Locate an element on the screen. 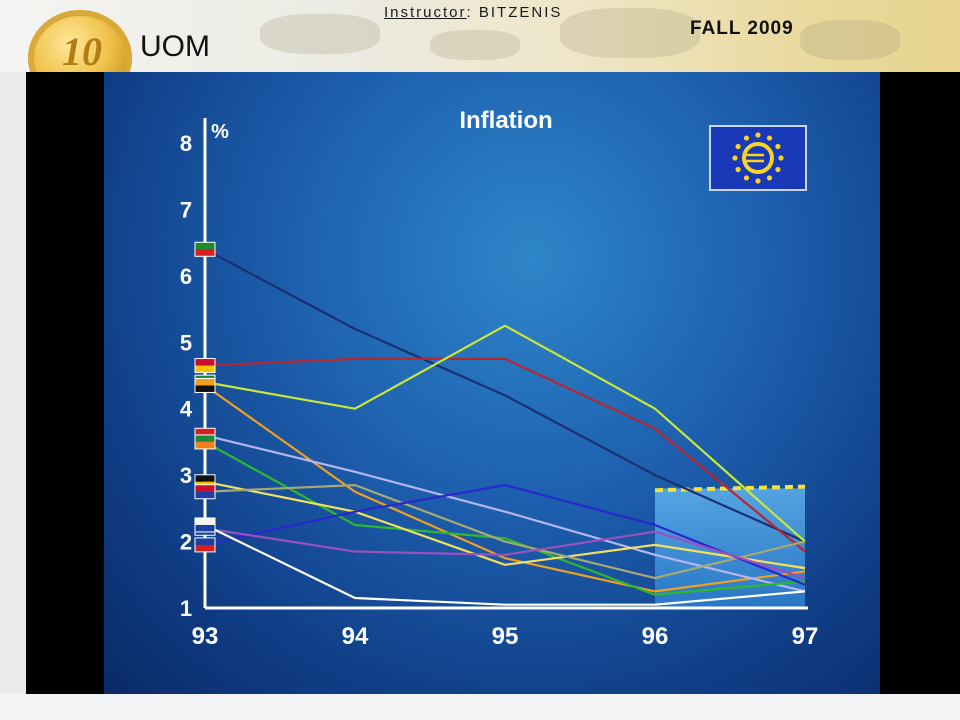  y-tick-label: 6 is located at coordinates (186, 276).